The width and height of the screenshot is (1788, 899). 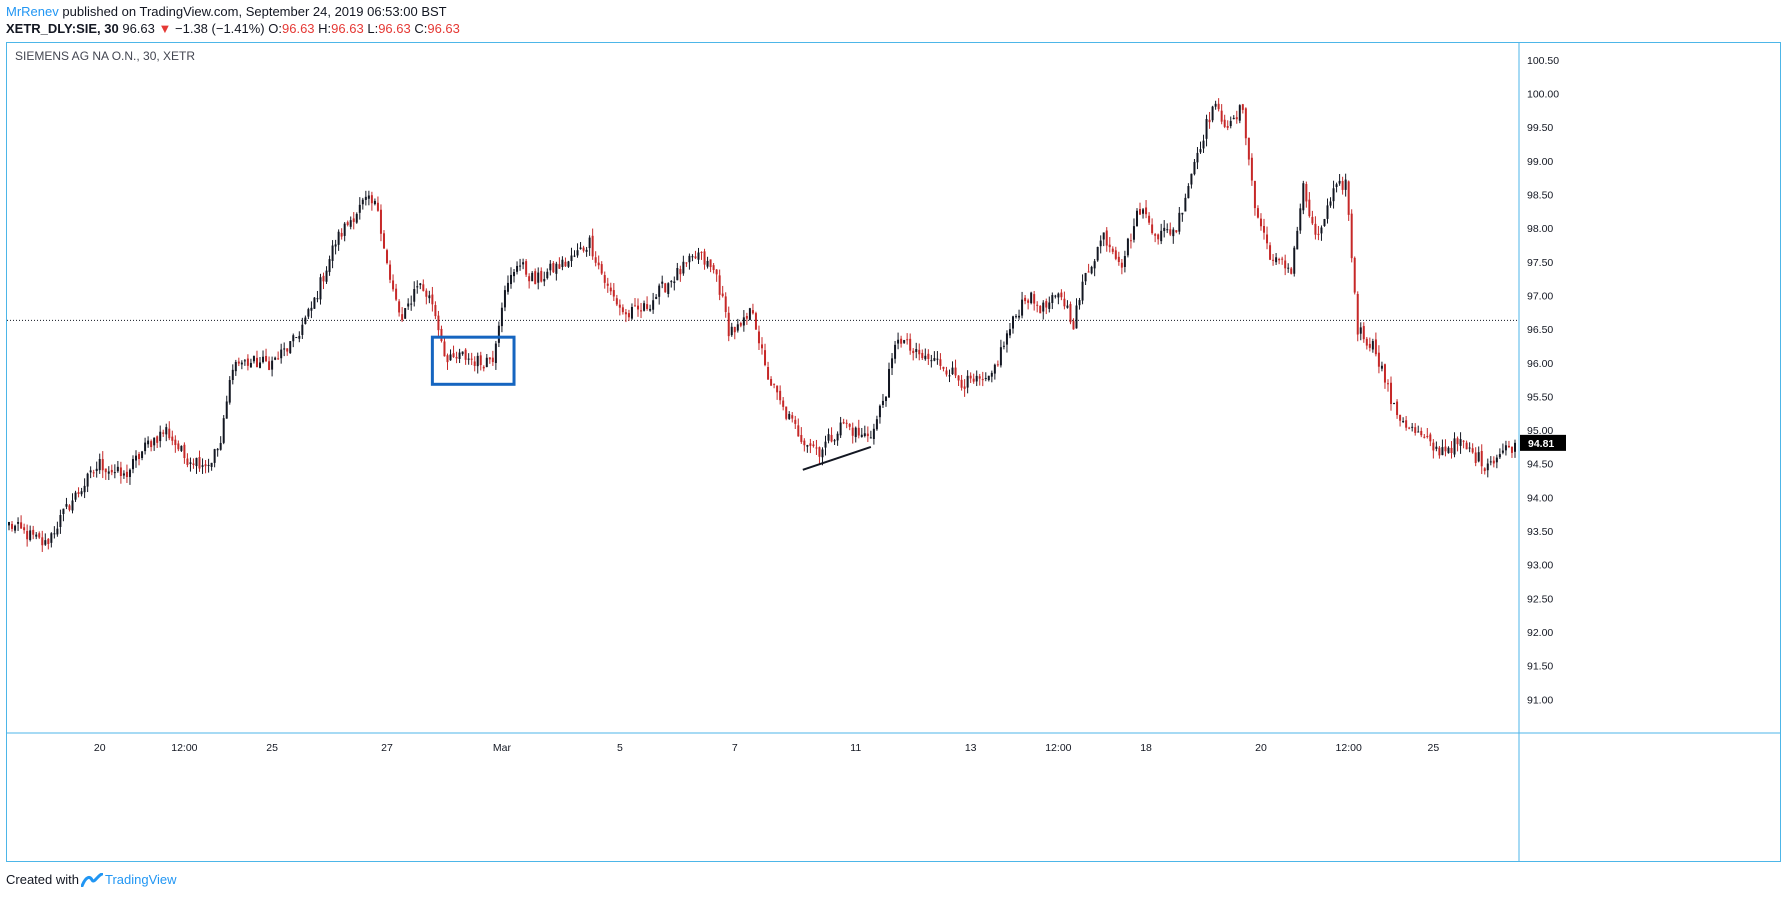 What do you see at coordinates (855, 748) in the screenshot?
I see `x-tick-label: 11` at bounding box center [855, 748].